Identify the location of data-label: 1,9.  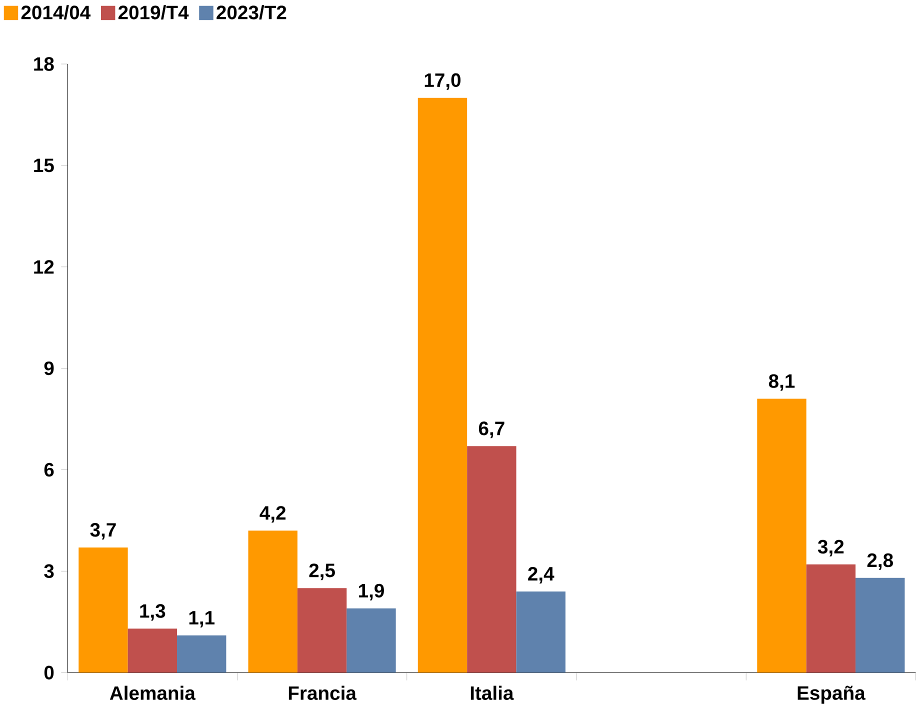
(371, 592).